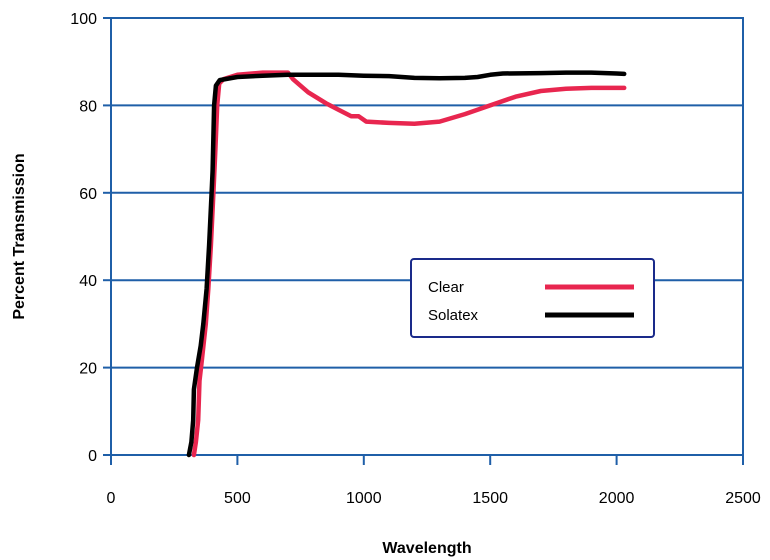 This screenshot has width=770, height=560. What do you see at coordinates (453, 315) in the screenshot?
I see `legend-label-solatex: Solatex` at bounding box center [453, 315].